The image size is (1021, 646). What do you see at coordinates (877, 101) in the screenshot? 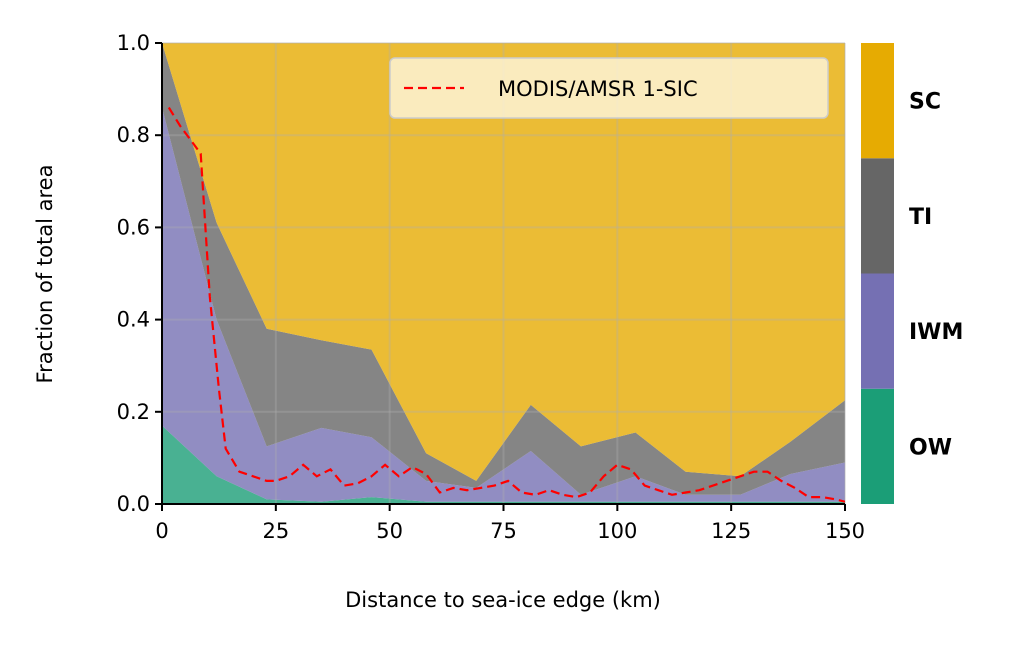
I see `colorbar-segment-sc` at bounding box center [877, 101].